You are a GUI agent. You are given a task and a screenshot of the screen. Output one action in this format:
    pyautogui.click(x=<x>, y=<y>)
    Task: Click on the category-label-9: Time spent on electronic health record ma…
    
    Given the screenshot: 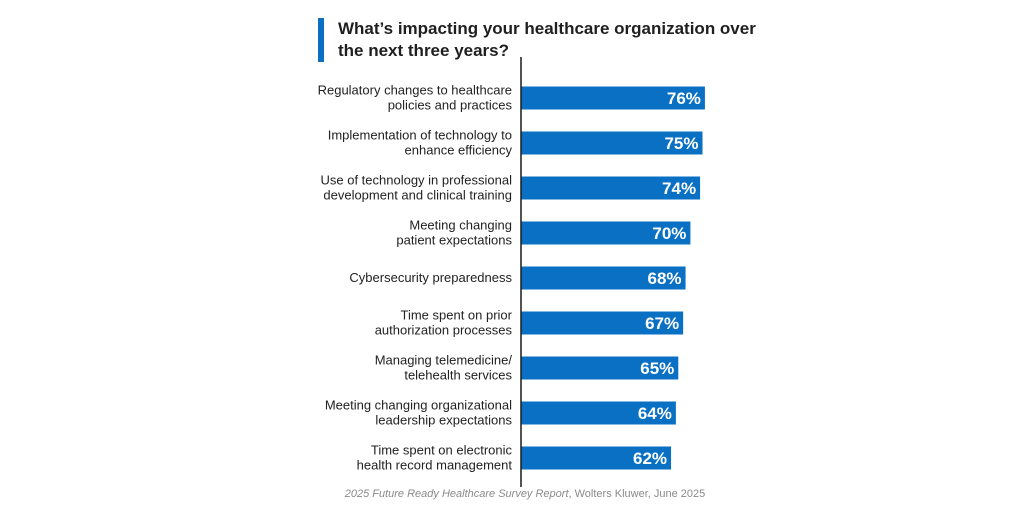 What is the action you would take?
    pyautogui.click(x=435, y=458)
    